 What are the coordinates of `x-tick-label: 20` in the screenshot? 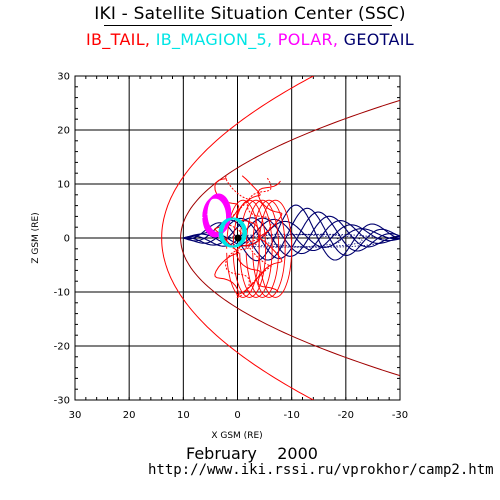 It's located at (129, 415).